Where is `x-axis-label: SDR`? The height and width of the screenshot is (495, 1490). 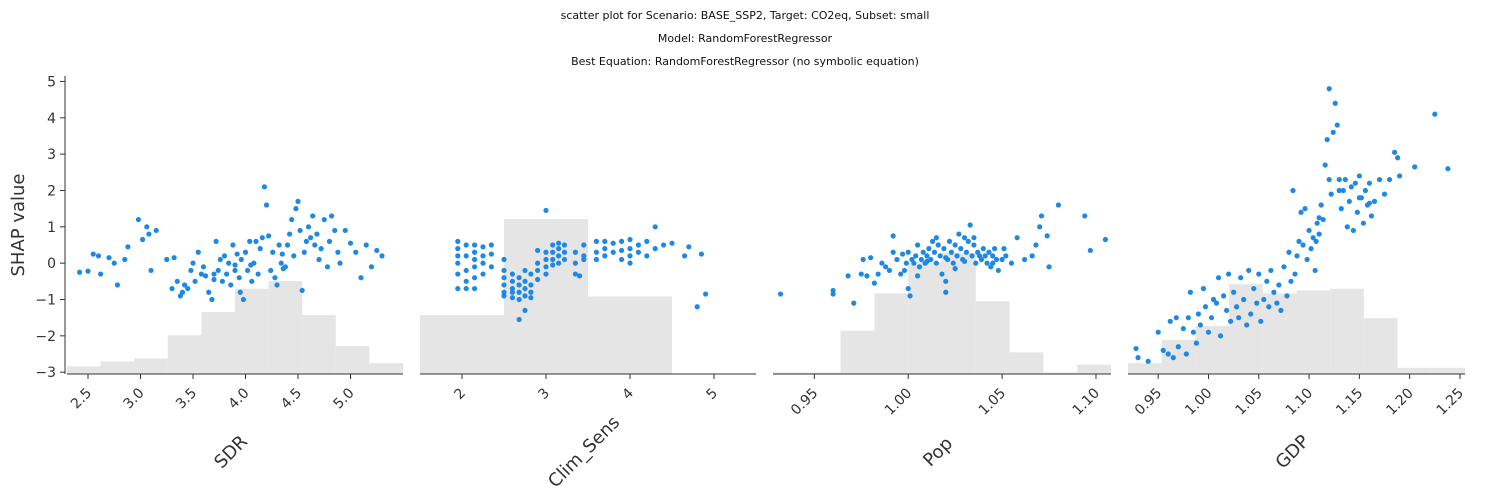
x-axis-label: SDR is located at coordinates (231, 452).